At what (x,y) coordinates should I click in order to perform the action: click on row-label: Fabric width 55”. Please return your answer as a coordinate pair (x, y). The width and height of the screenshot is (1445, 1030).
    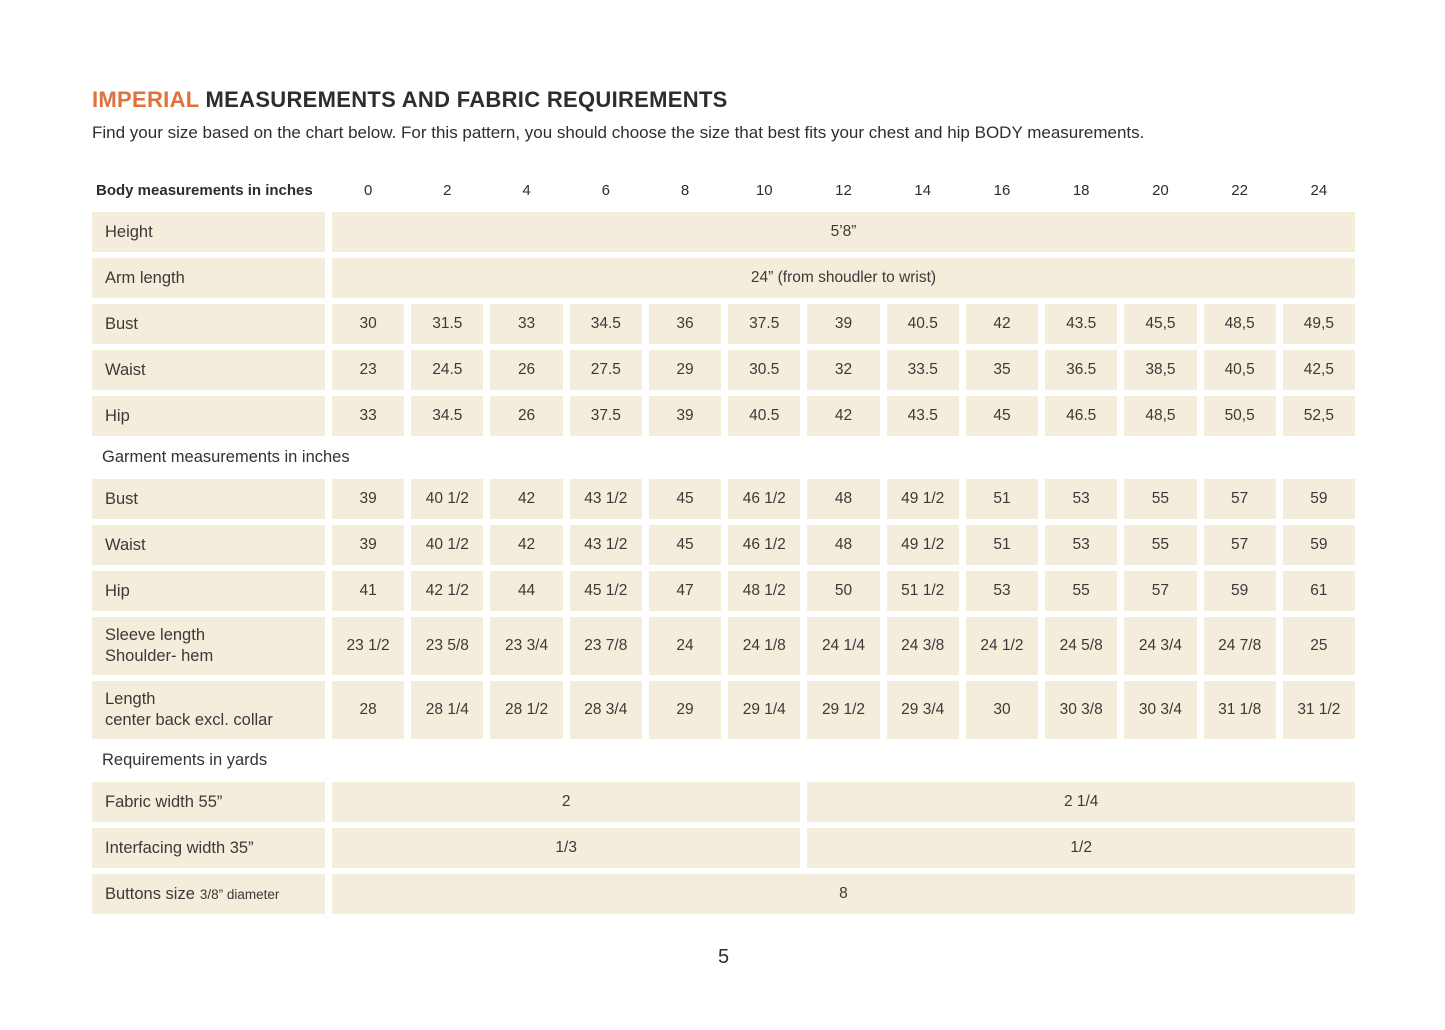
    Looking at the image, I should click on (208, 802).